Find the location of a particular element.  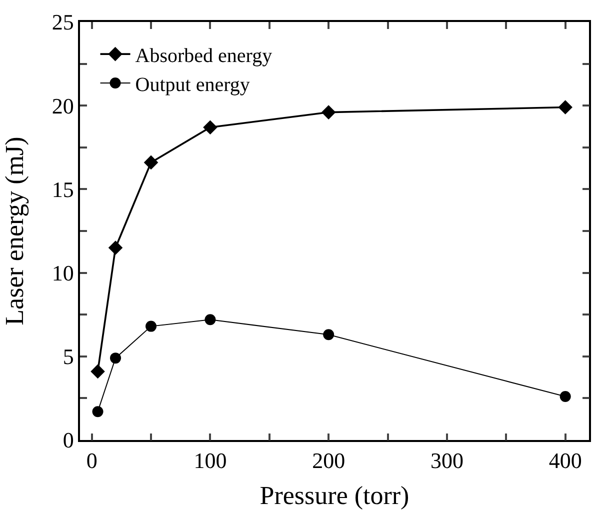

legend-label: Absorbed energy is located at coordinates (203, 55).